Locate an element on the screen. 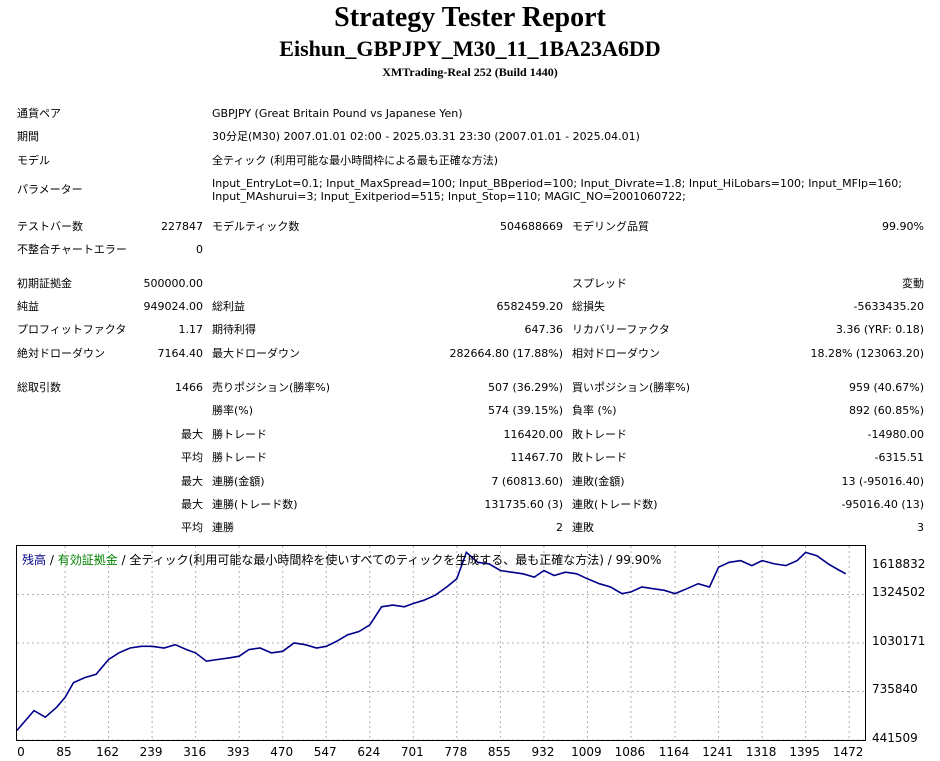 The height and width of the screenshot is (761, 940). y-tick-label: 735840 is located at coordinates (895, 689).